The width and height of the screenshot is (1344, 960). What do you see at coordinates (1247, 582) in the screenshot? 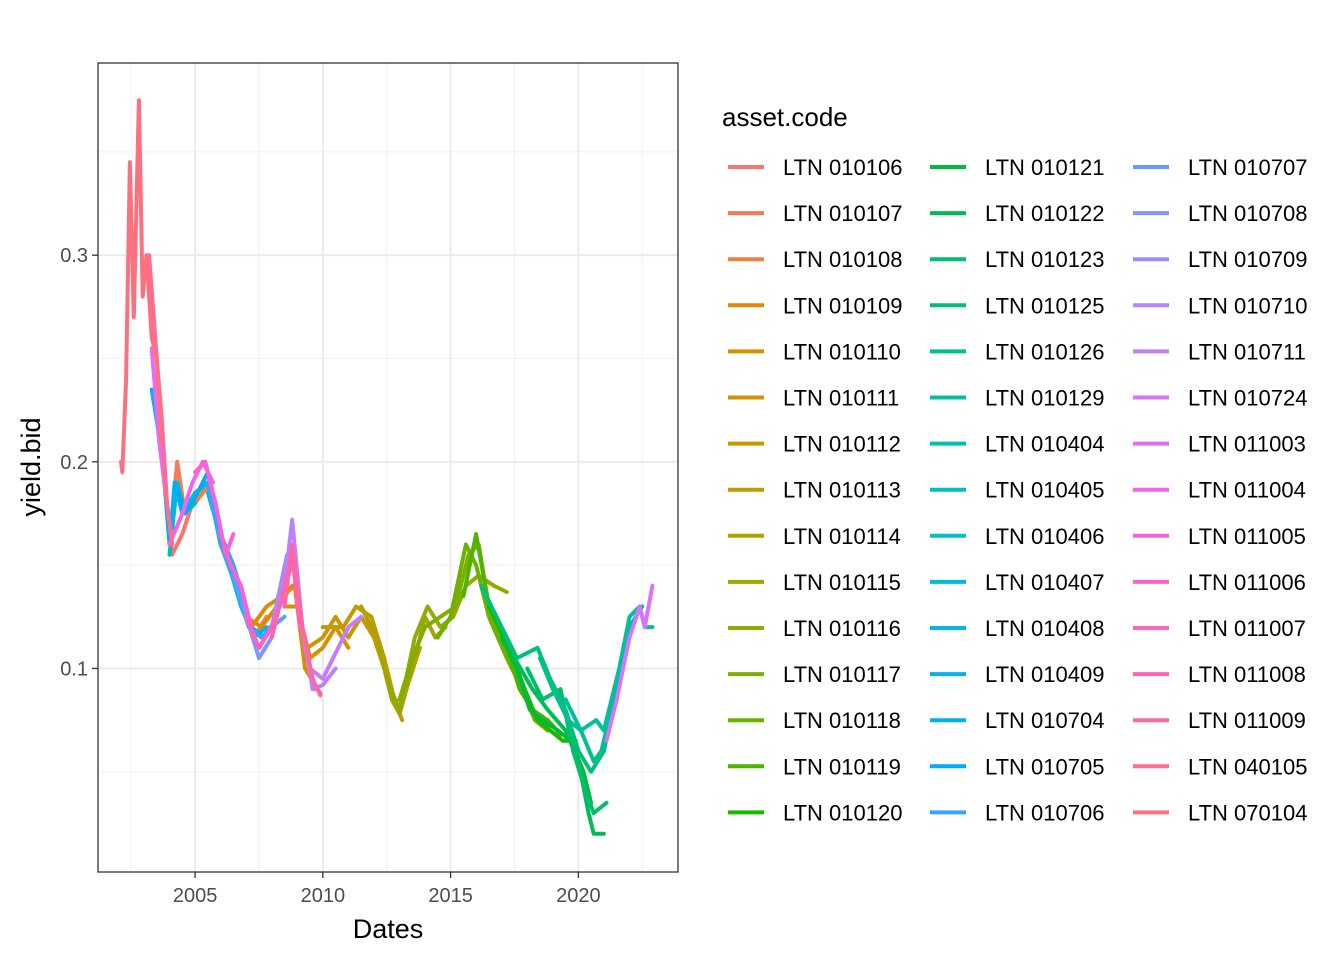
I see `legend-label: LTN 011006` at bounding box center [1247, 582].